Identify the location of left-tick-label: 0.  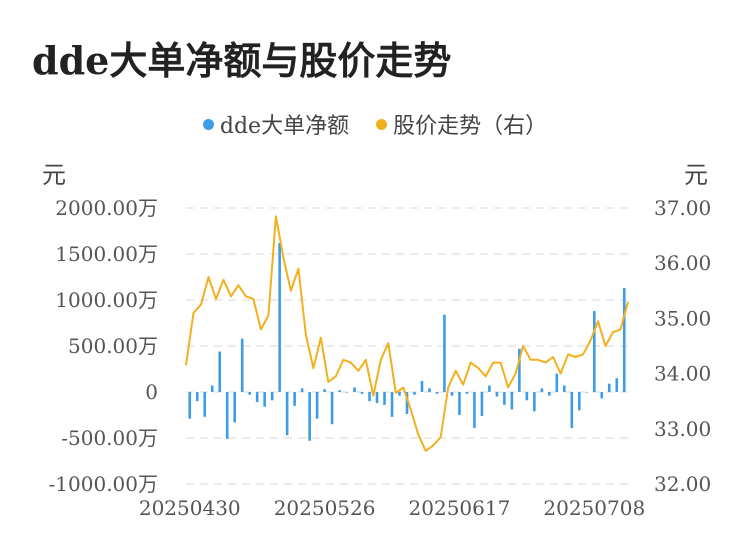
(151, 392).